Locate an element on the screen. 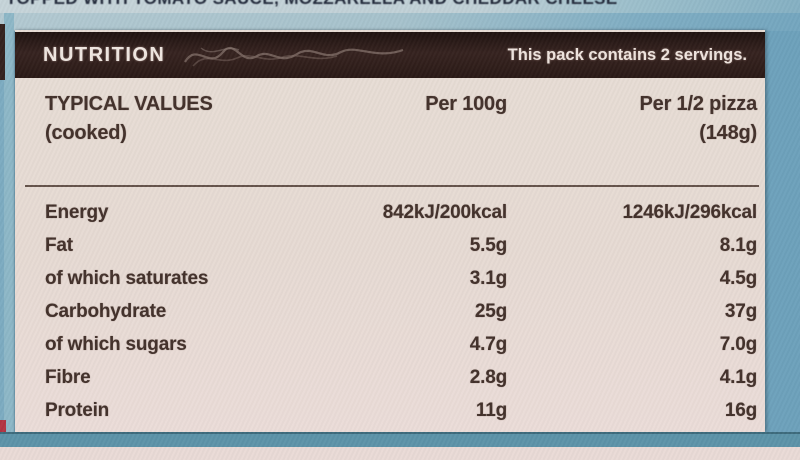  value-per-100g: 4.7g is located at coordinates (488, 344).